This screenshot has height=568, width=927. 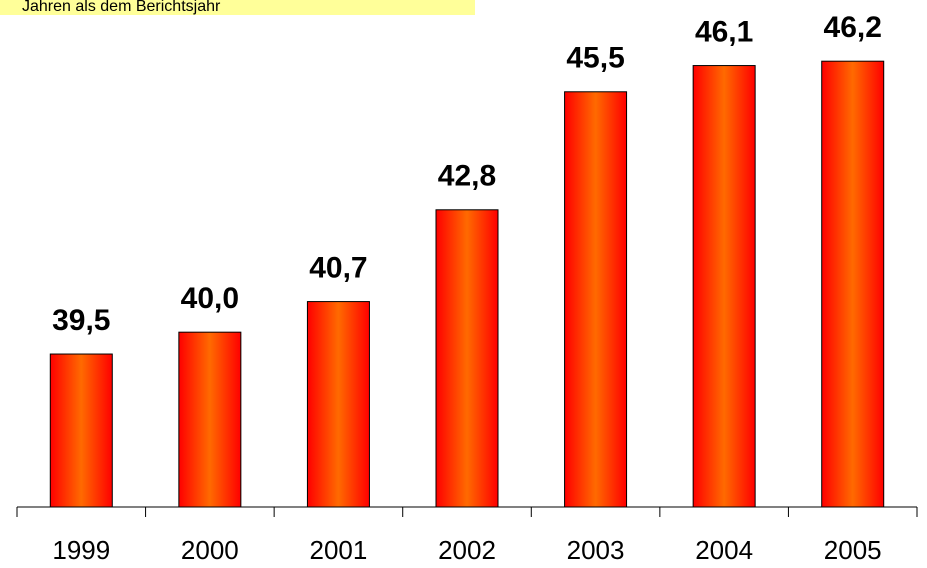 What do you see at coordinates (210, 298) in the screenshot?
I see `value-label: 40,0` at bounding box center [210, 298].